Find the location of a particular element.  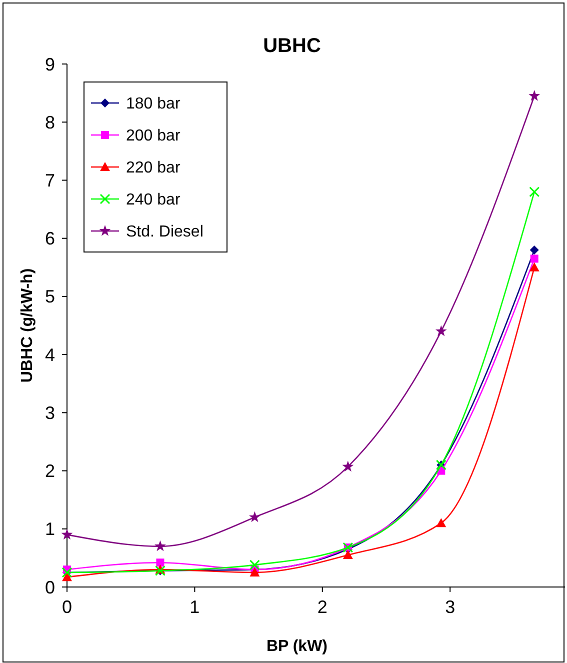

y-tick-label: 1 is located at coordinates (49, 529).